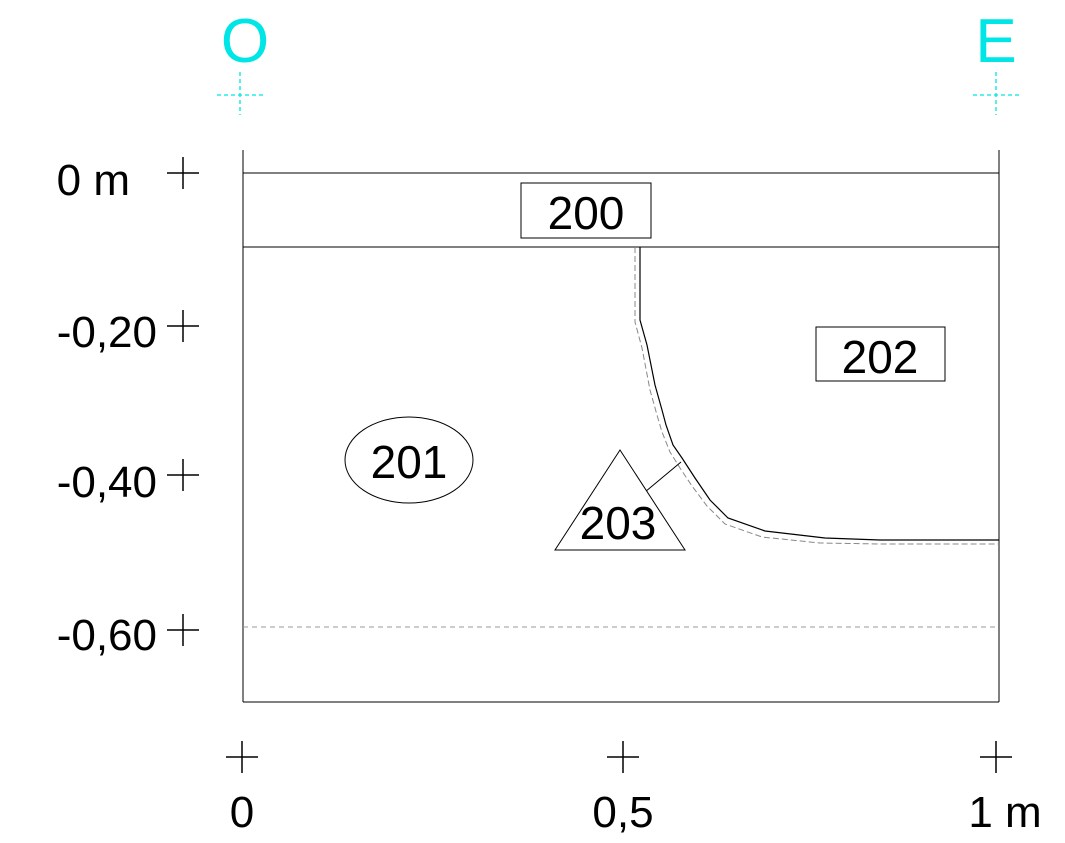 This screenshot has height=843, width=1065. I want to click on pit-203-boundary-dashed, so click(816, 396).